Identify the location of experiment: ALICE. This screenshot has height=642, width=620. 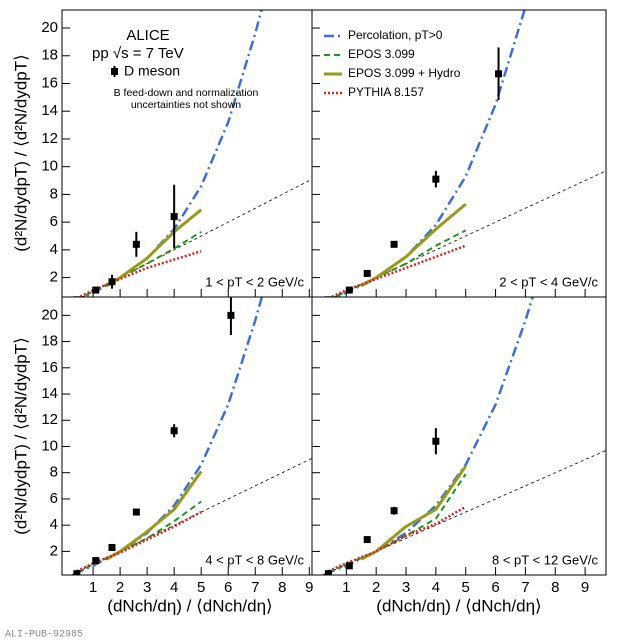
(147, 35).